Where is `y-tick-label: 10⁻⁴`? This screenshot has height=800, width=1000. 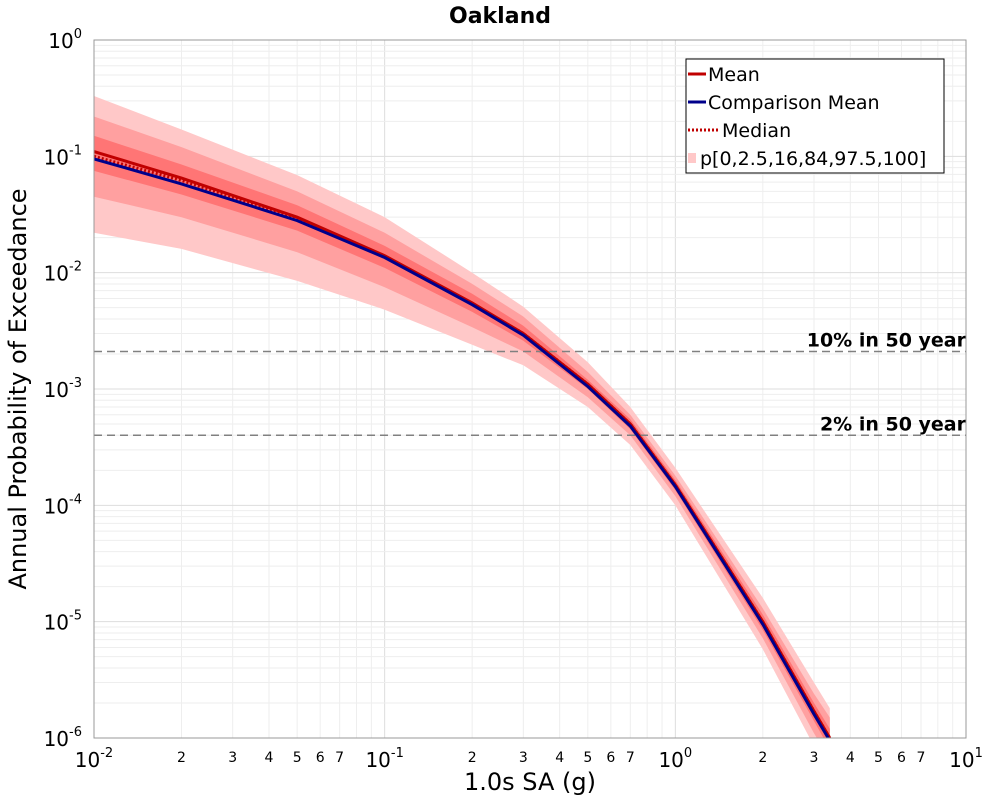 y-tick-label: 10⁻⁴ is located at coordinates (63, 505).